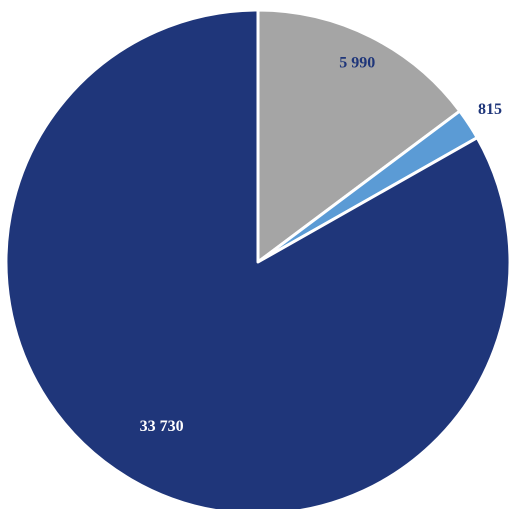  Describe the element at coordinates (357, 62) in the screenshot. I see `data-label: 5 990` at that location.